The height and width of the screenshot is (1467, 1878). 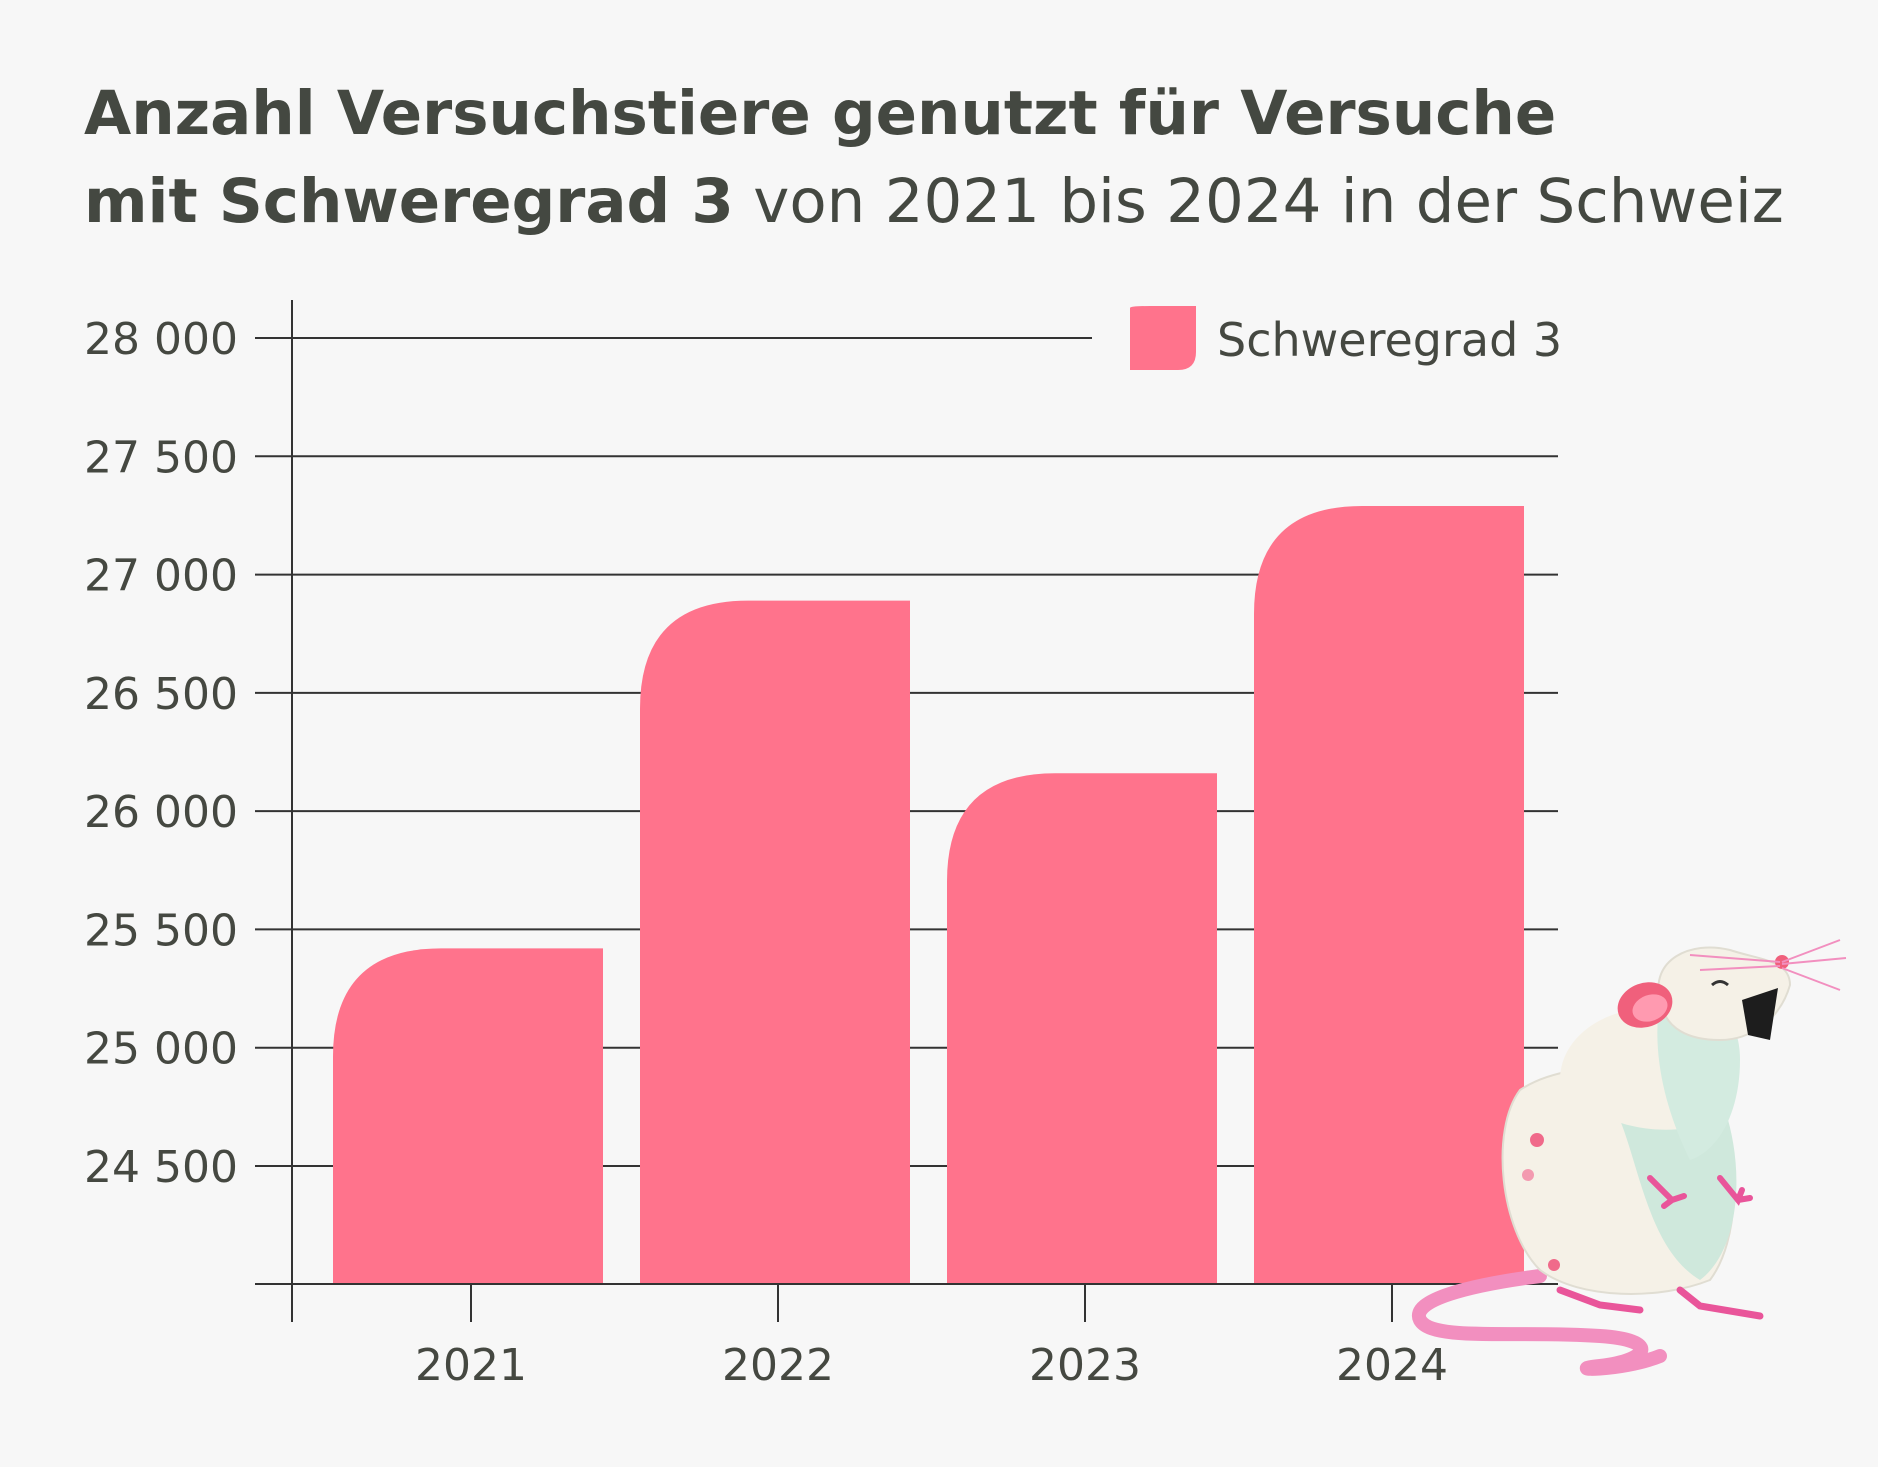 What do you see at coordinates (1629, 1157) in the screenshot?
I see `rat-illustration` at bounding box center [1629, 1157].